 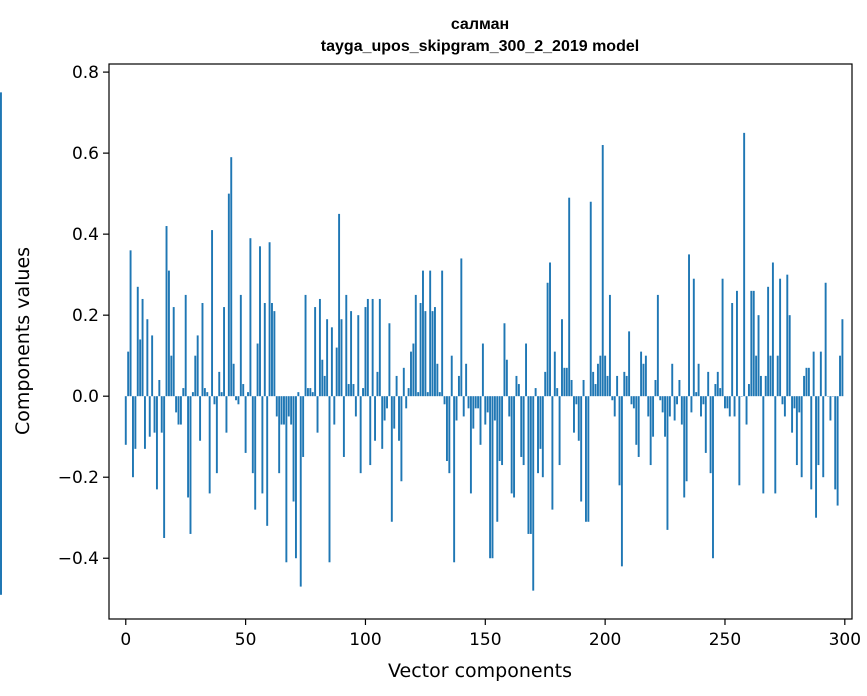 I want to click on x-tick-label: 100, so click(x=365, y=640).